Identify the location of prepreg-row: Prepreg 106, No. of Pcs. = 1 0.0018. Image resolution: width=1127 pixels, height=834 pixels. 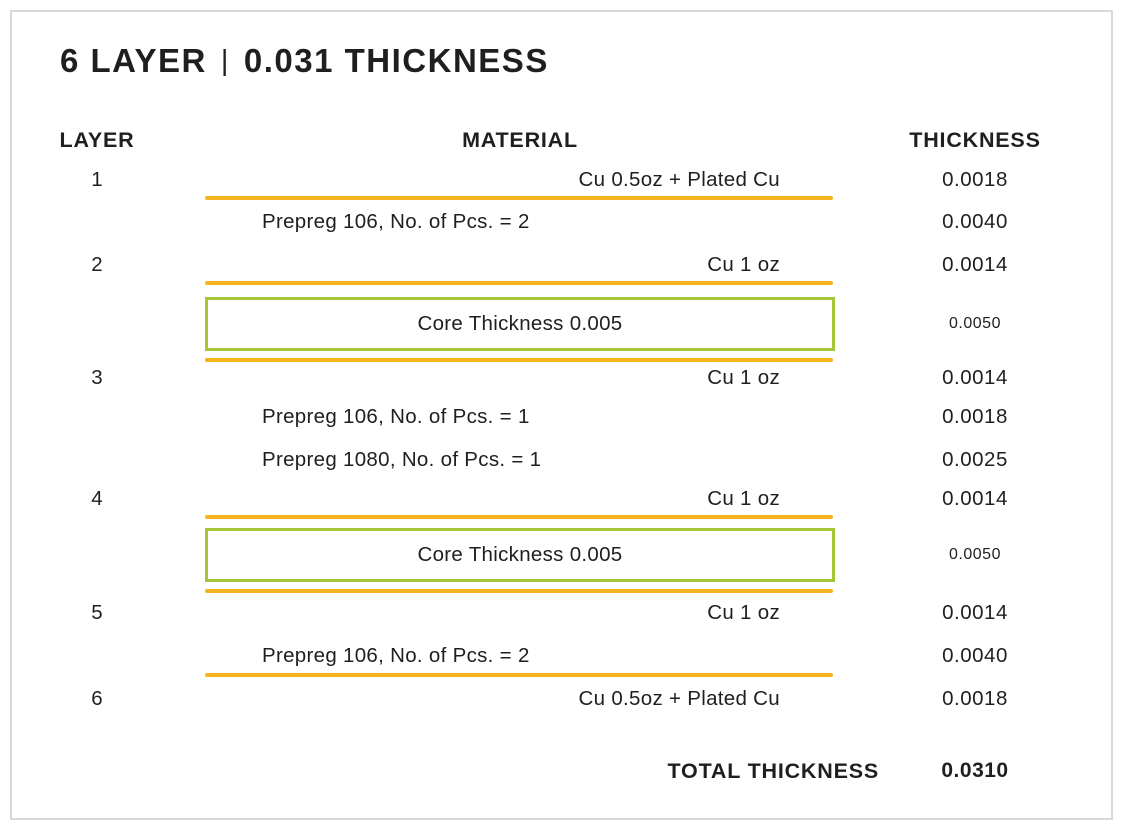
(563, 417).